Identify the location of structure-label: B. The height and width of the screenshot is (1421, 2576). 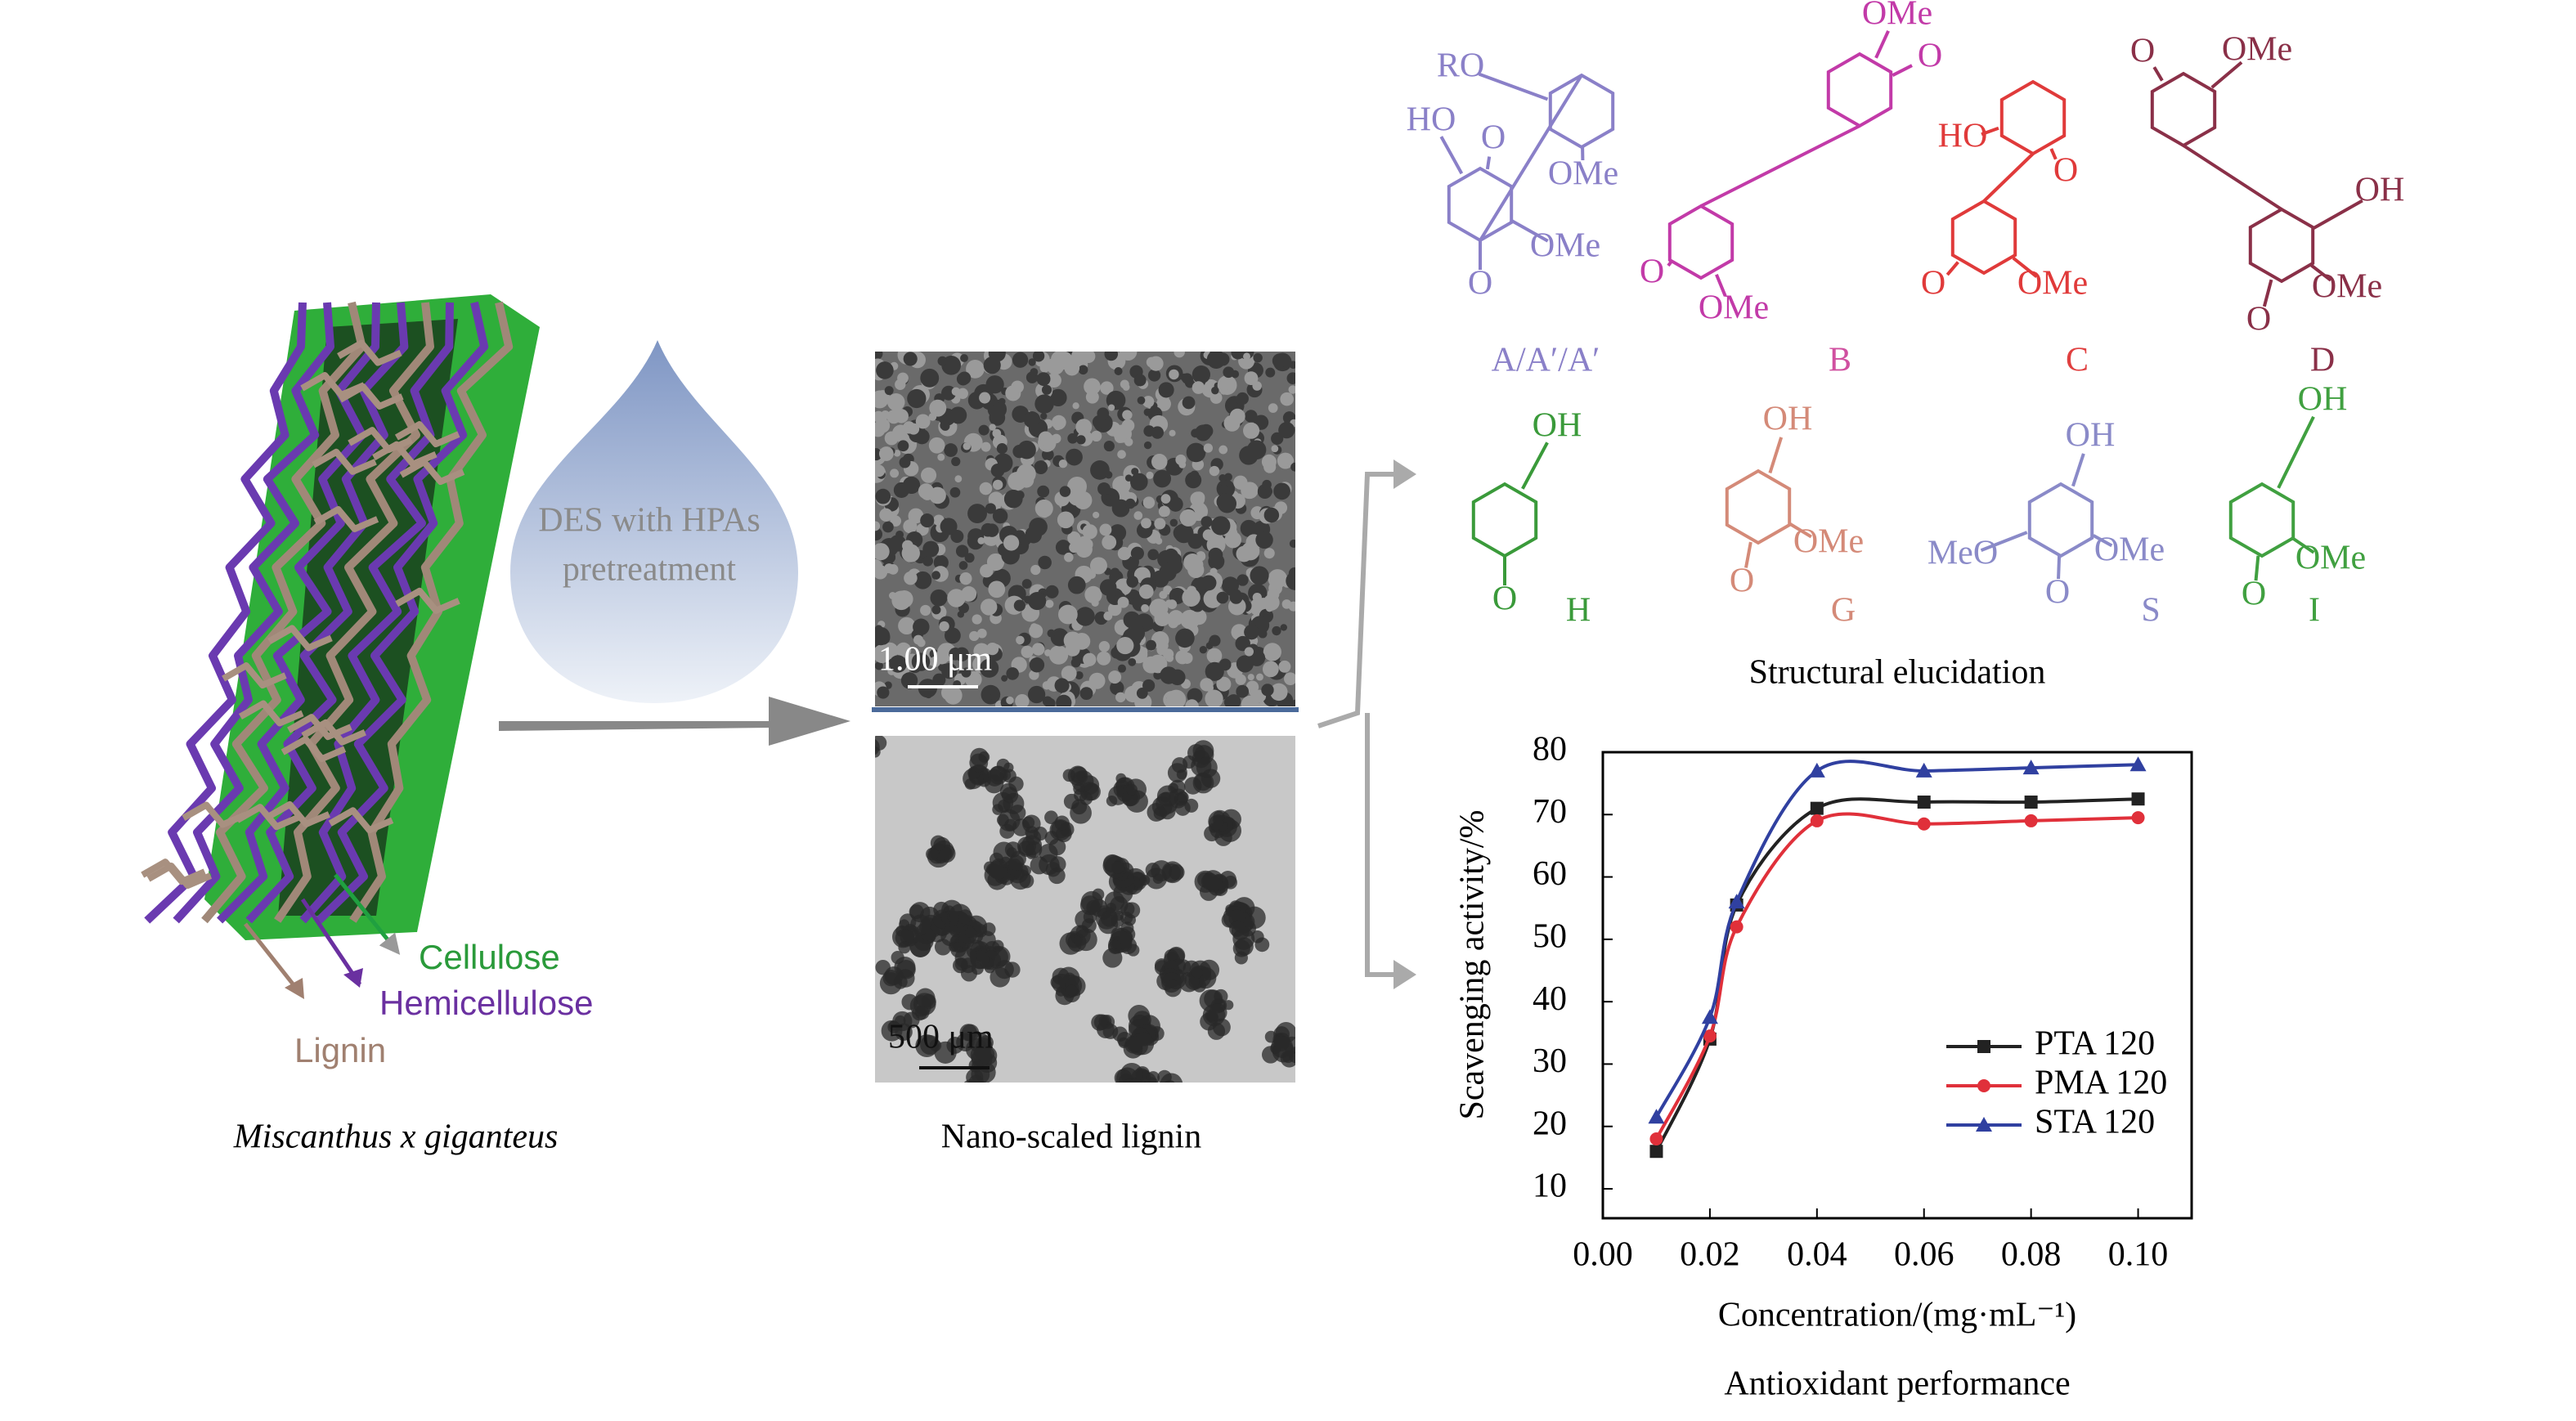
(1840, 360).